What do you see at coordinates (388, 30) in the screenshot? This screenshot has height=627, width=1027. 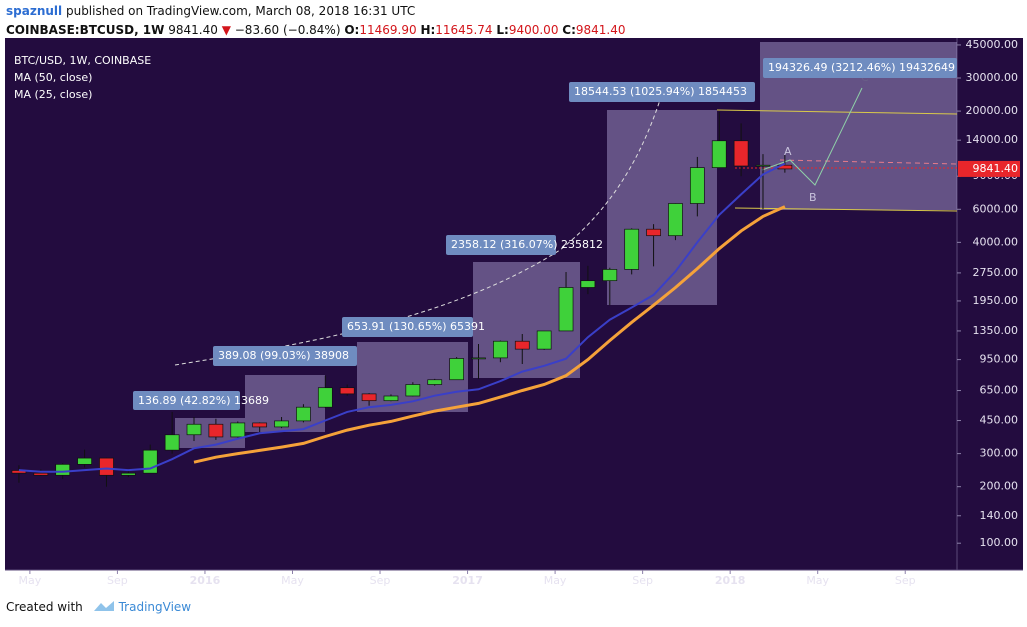 I see `ohlc-value: 11469.90` at bounding box center [388, 30].